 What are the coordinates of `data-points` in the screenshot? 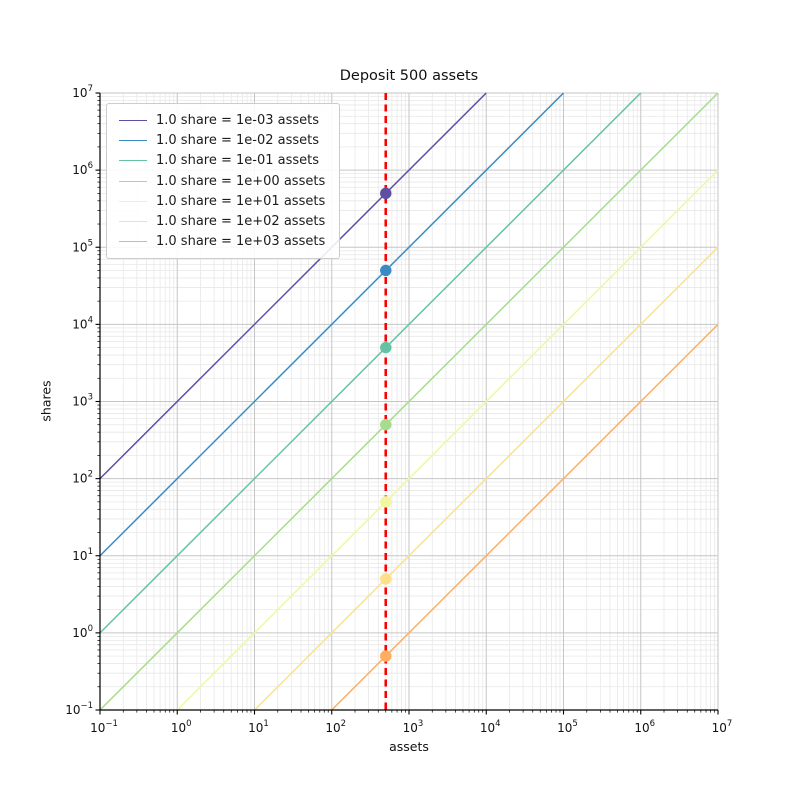 It's located at (386, 424).